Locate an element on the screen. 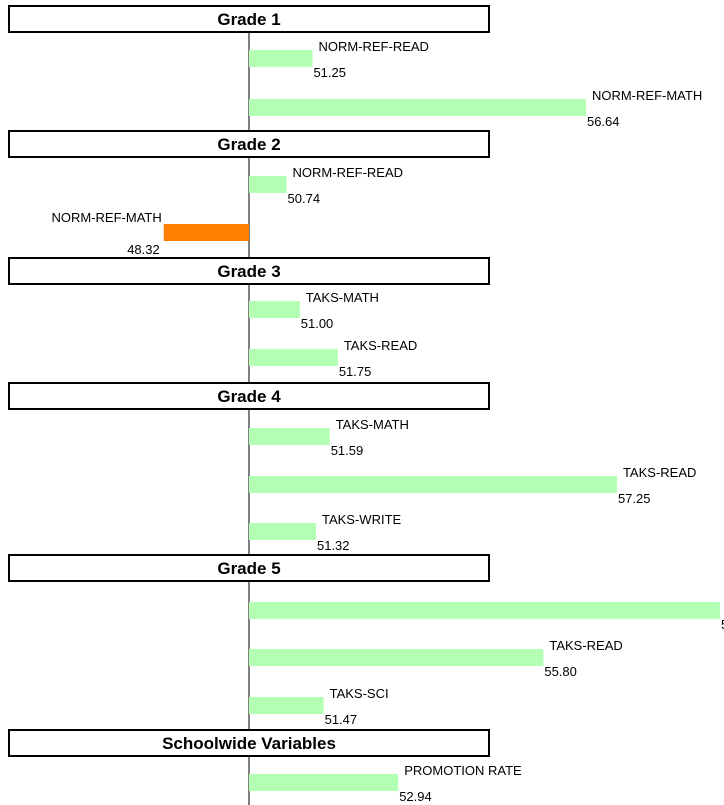 The image size is (724, 805). group-header-schoolwide-variables is located at coordinates (249, 743).